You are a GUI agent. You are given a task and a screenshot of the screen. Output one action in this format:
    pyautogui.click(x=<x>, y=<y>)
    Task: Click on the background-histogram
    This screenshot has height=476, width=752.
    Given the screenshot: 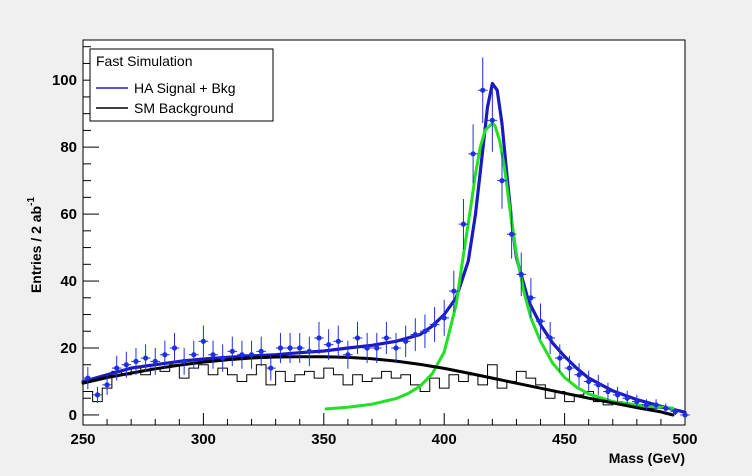 What is the action you would take?
    pyautogui.click(x=384, y=388)
    